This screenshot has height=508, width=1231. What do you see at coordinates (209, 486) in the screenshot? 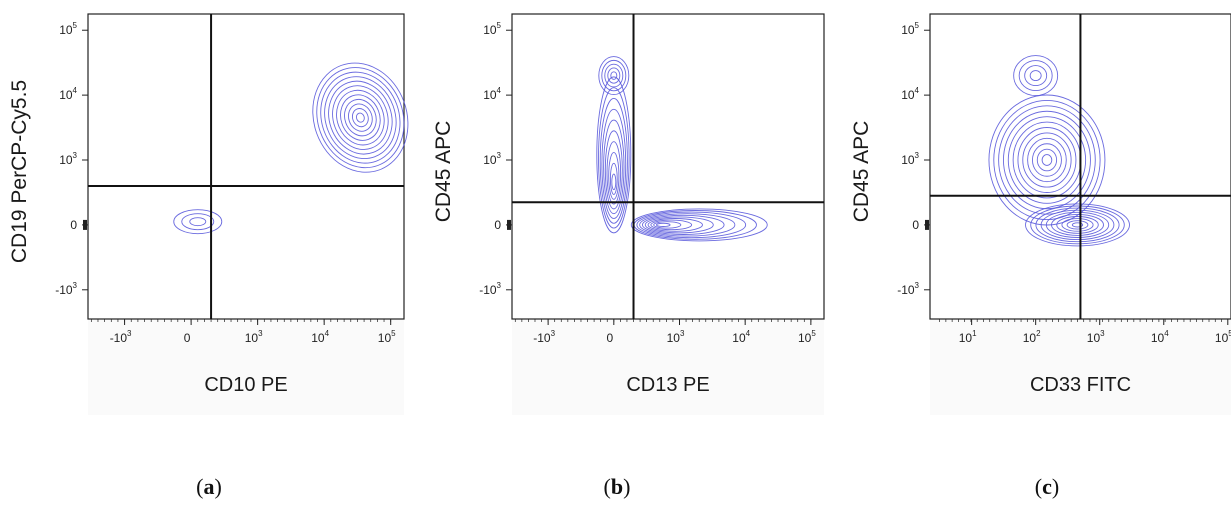
I see `panel-label-a: (a)` at bounding box center [209, 486].